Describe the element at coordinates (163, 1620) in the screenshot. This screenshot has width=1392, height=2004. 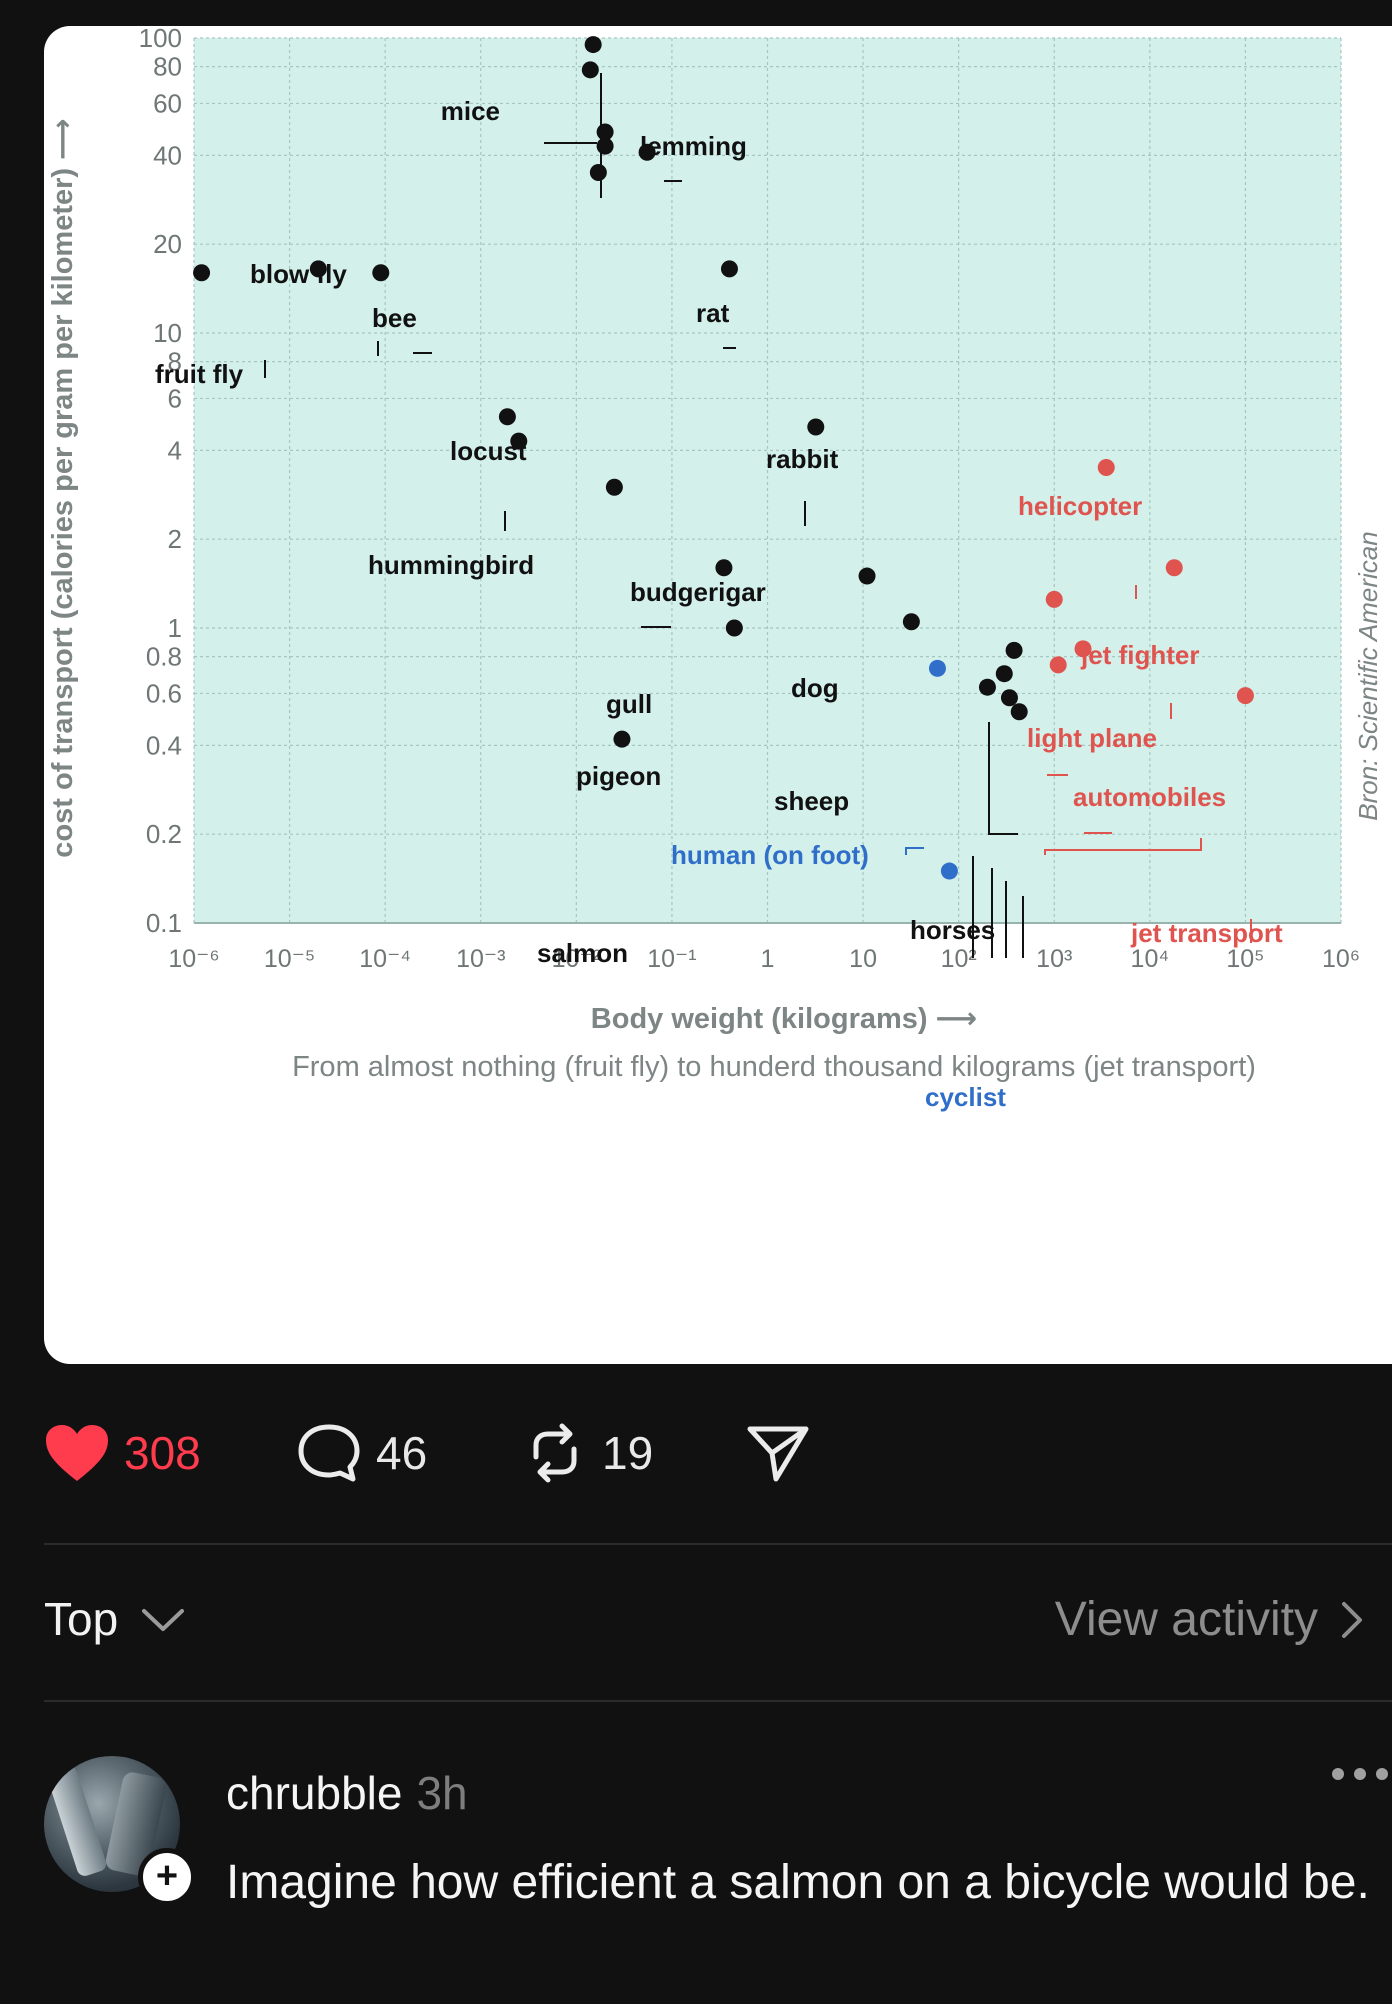
I see `chevron-down-icon` at that location.